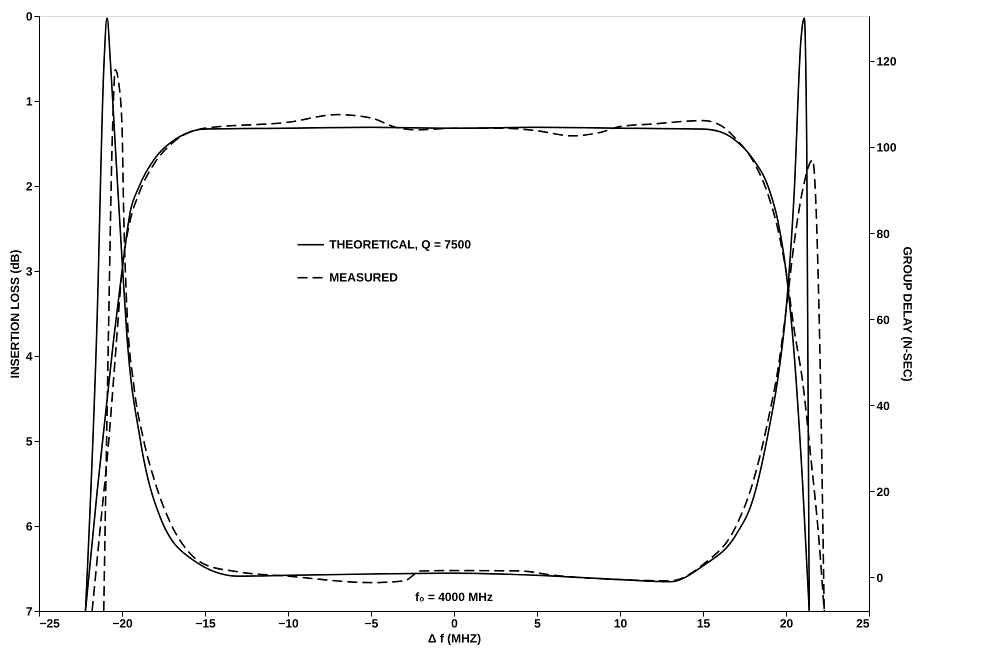 The image size is (981, 671). I want to click on annotation: f₀ = 4000 MHz, so click(454, 597).